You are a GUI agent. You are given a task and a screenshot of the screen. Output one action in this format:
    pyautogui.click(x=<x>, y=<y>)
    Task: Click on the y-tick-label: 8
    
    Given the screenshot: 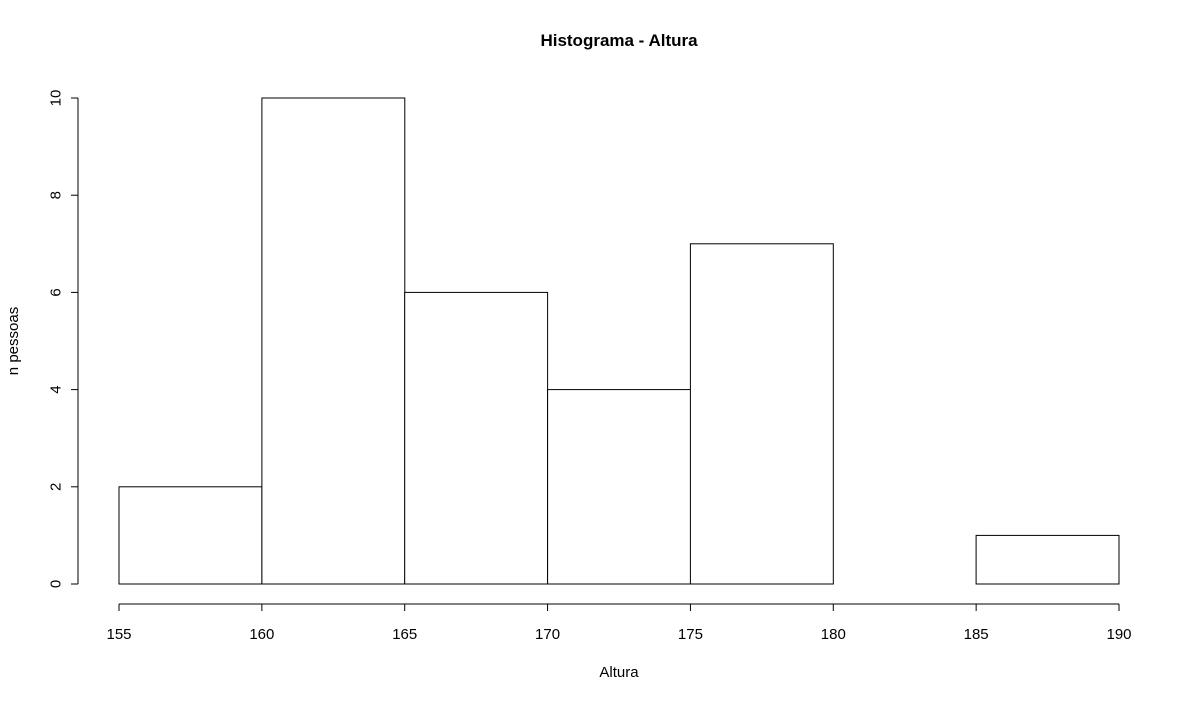 What is the action you would take?
    pyautogui.click(x=55, y=195)
    